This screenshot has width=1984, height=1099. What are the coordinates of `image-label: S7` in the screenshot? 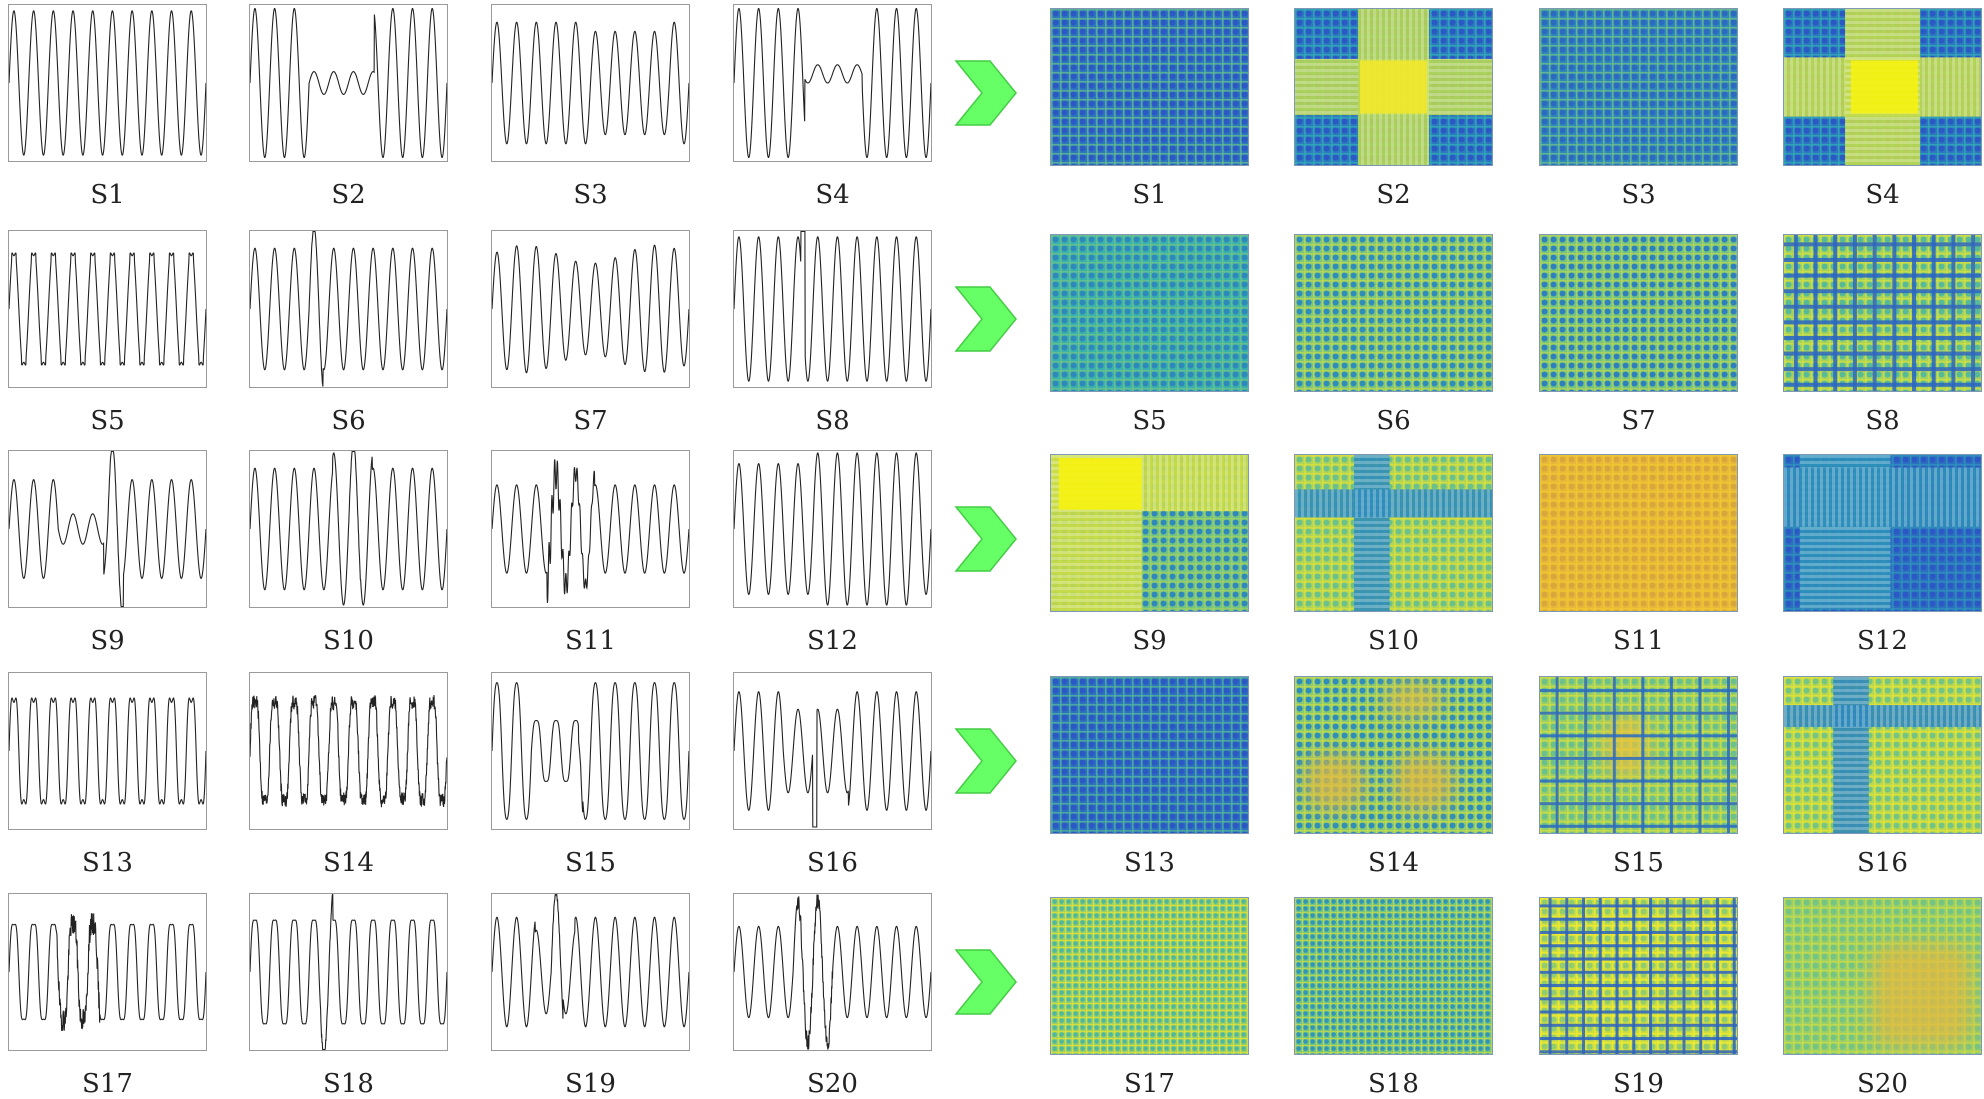 It's located at (1638, 421).